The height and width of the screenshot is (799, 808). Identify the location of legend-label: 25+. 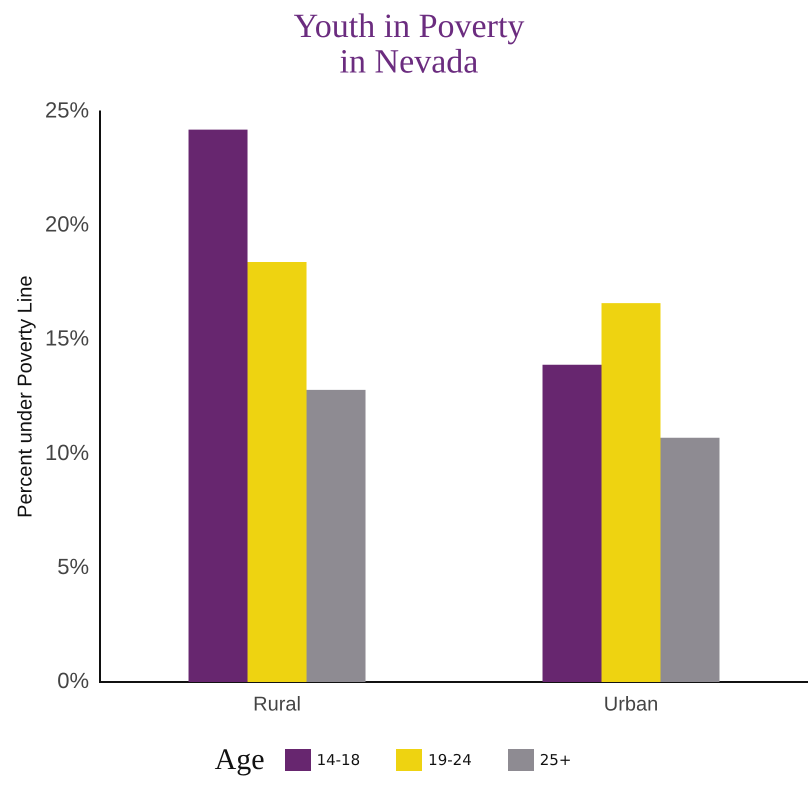
(556, 760).